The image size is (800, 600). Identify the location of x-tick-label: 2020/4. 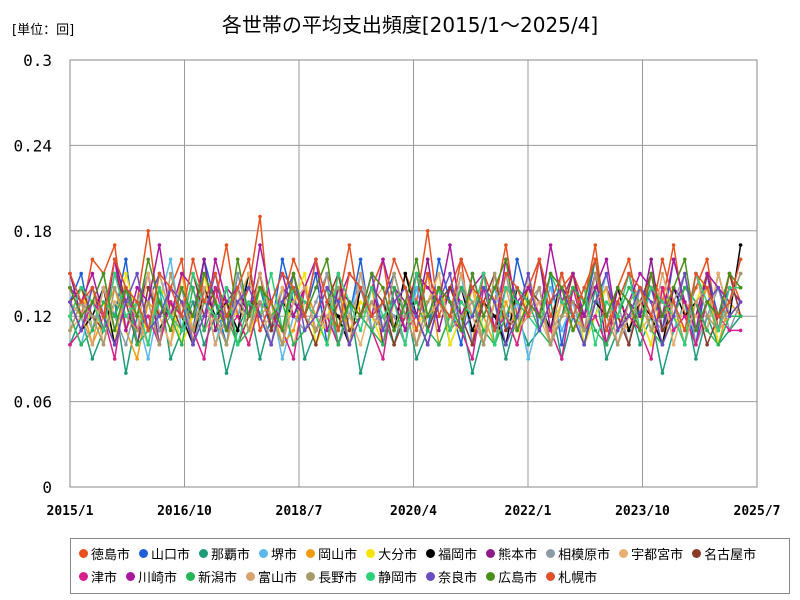
(413, 511).